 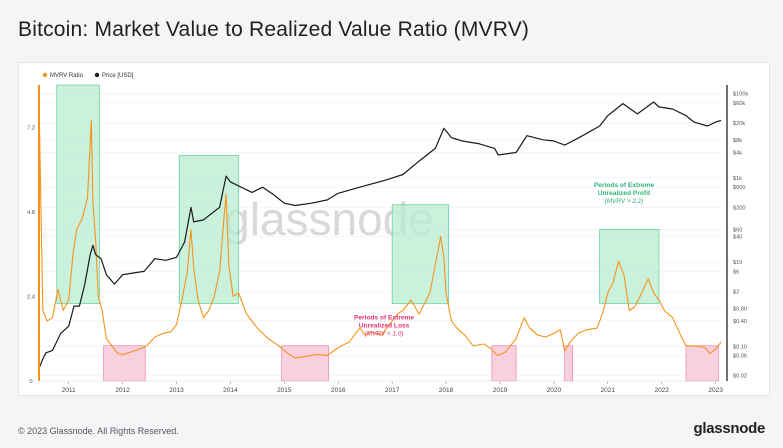 What do you see at coordinates (737, 263) in the screenshot?
I see `right-tick-label: $10` at bounding box center [737, 263].